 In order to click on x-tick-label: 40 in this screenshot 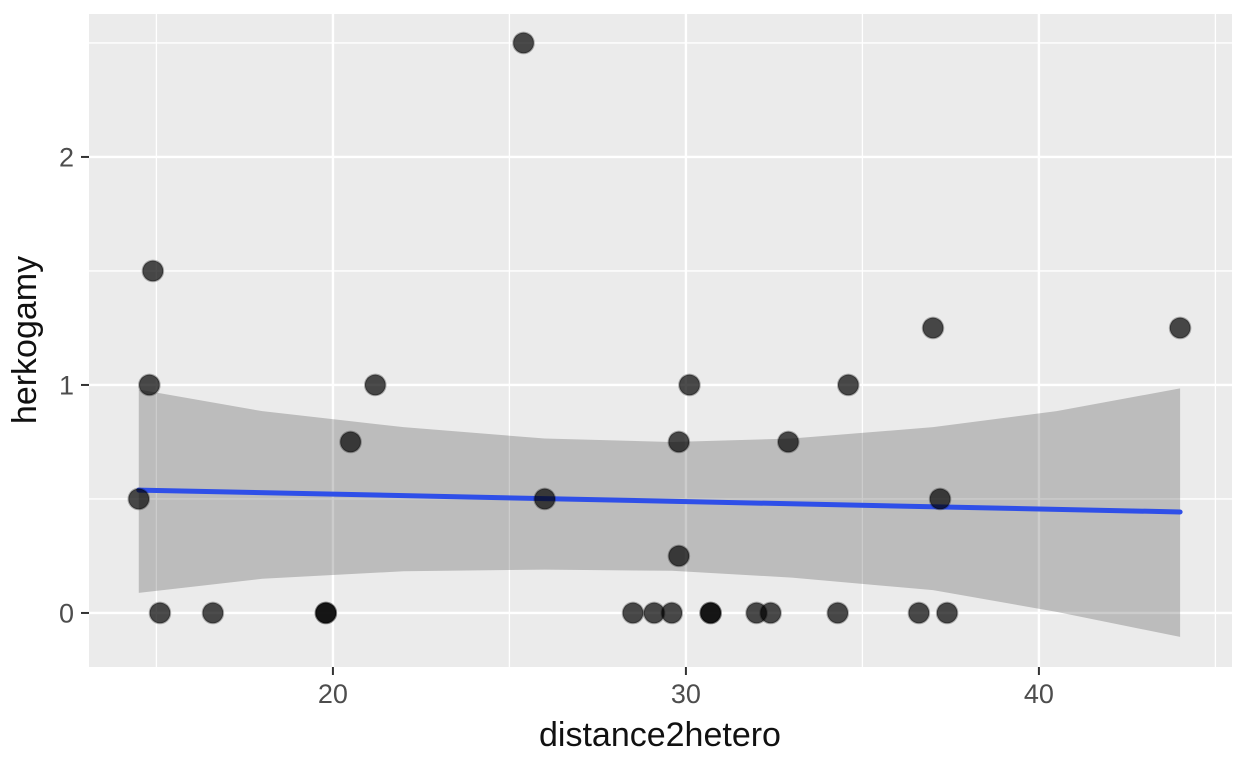, I will do `click(1039, 694)`.